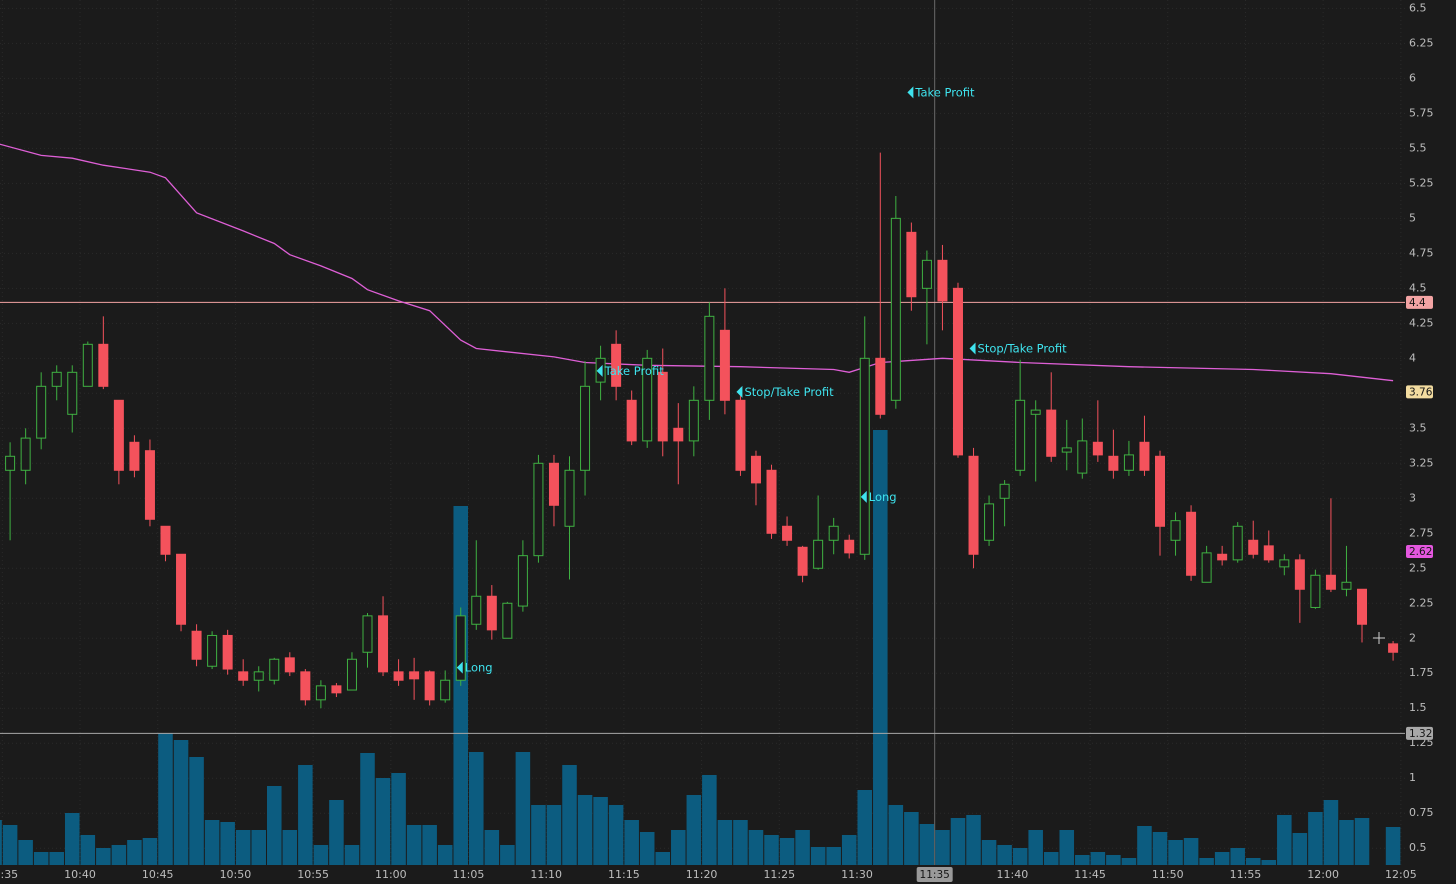  Describe the element at coordinates (1421, 252) in the screenshot. I see `y-tick-label: 4.75` at that location.